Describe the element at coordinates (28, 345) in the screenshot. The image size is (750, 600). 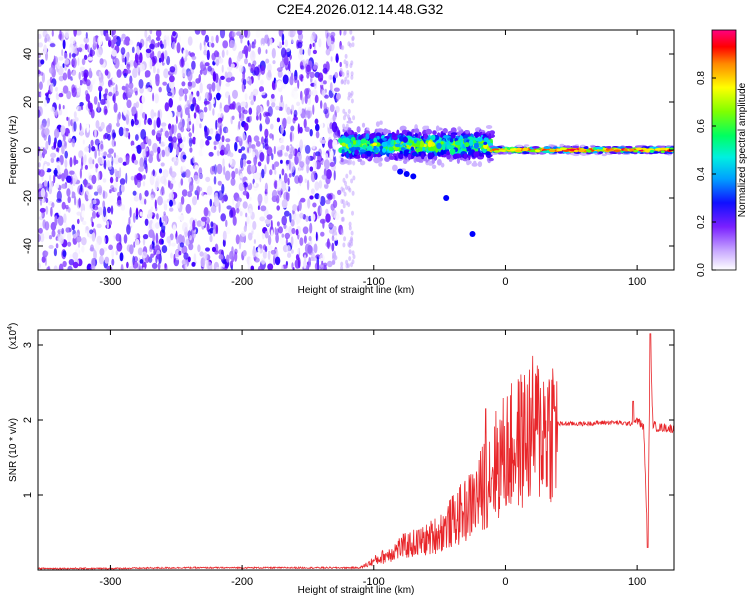
I see `snr-y-tick-label: 3` at that location.